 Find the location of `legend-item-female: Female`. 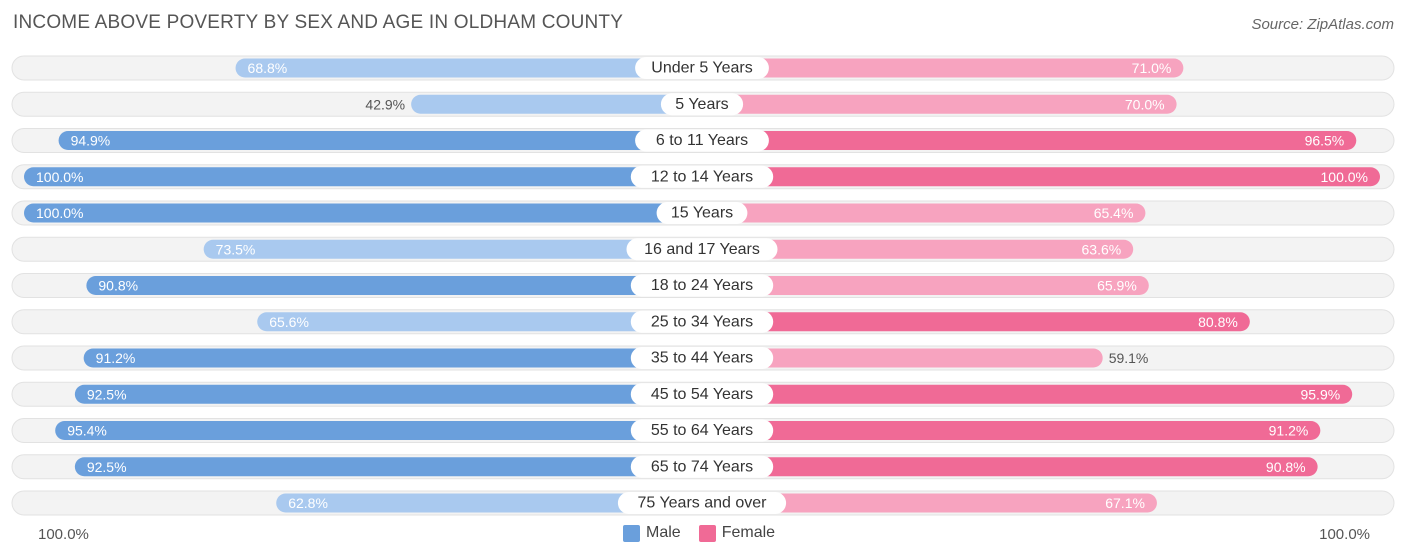

legend-item-female: Female is located at coordinates (737, 533).